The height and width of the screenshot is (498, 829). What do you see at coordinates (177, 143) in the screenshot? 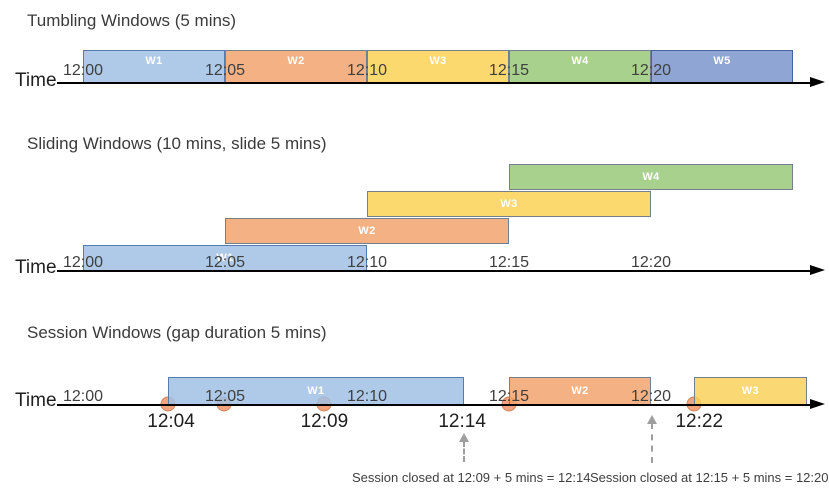
I see `section-title: Sliding Windows (10 mins, slide 5 mins)` at bounding box center [177, 143].